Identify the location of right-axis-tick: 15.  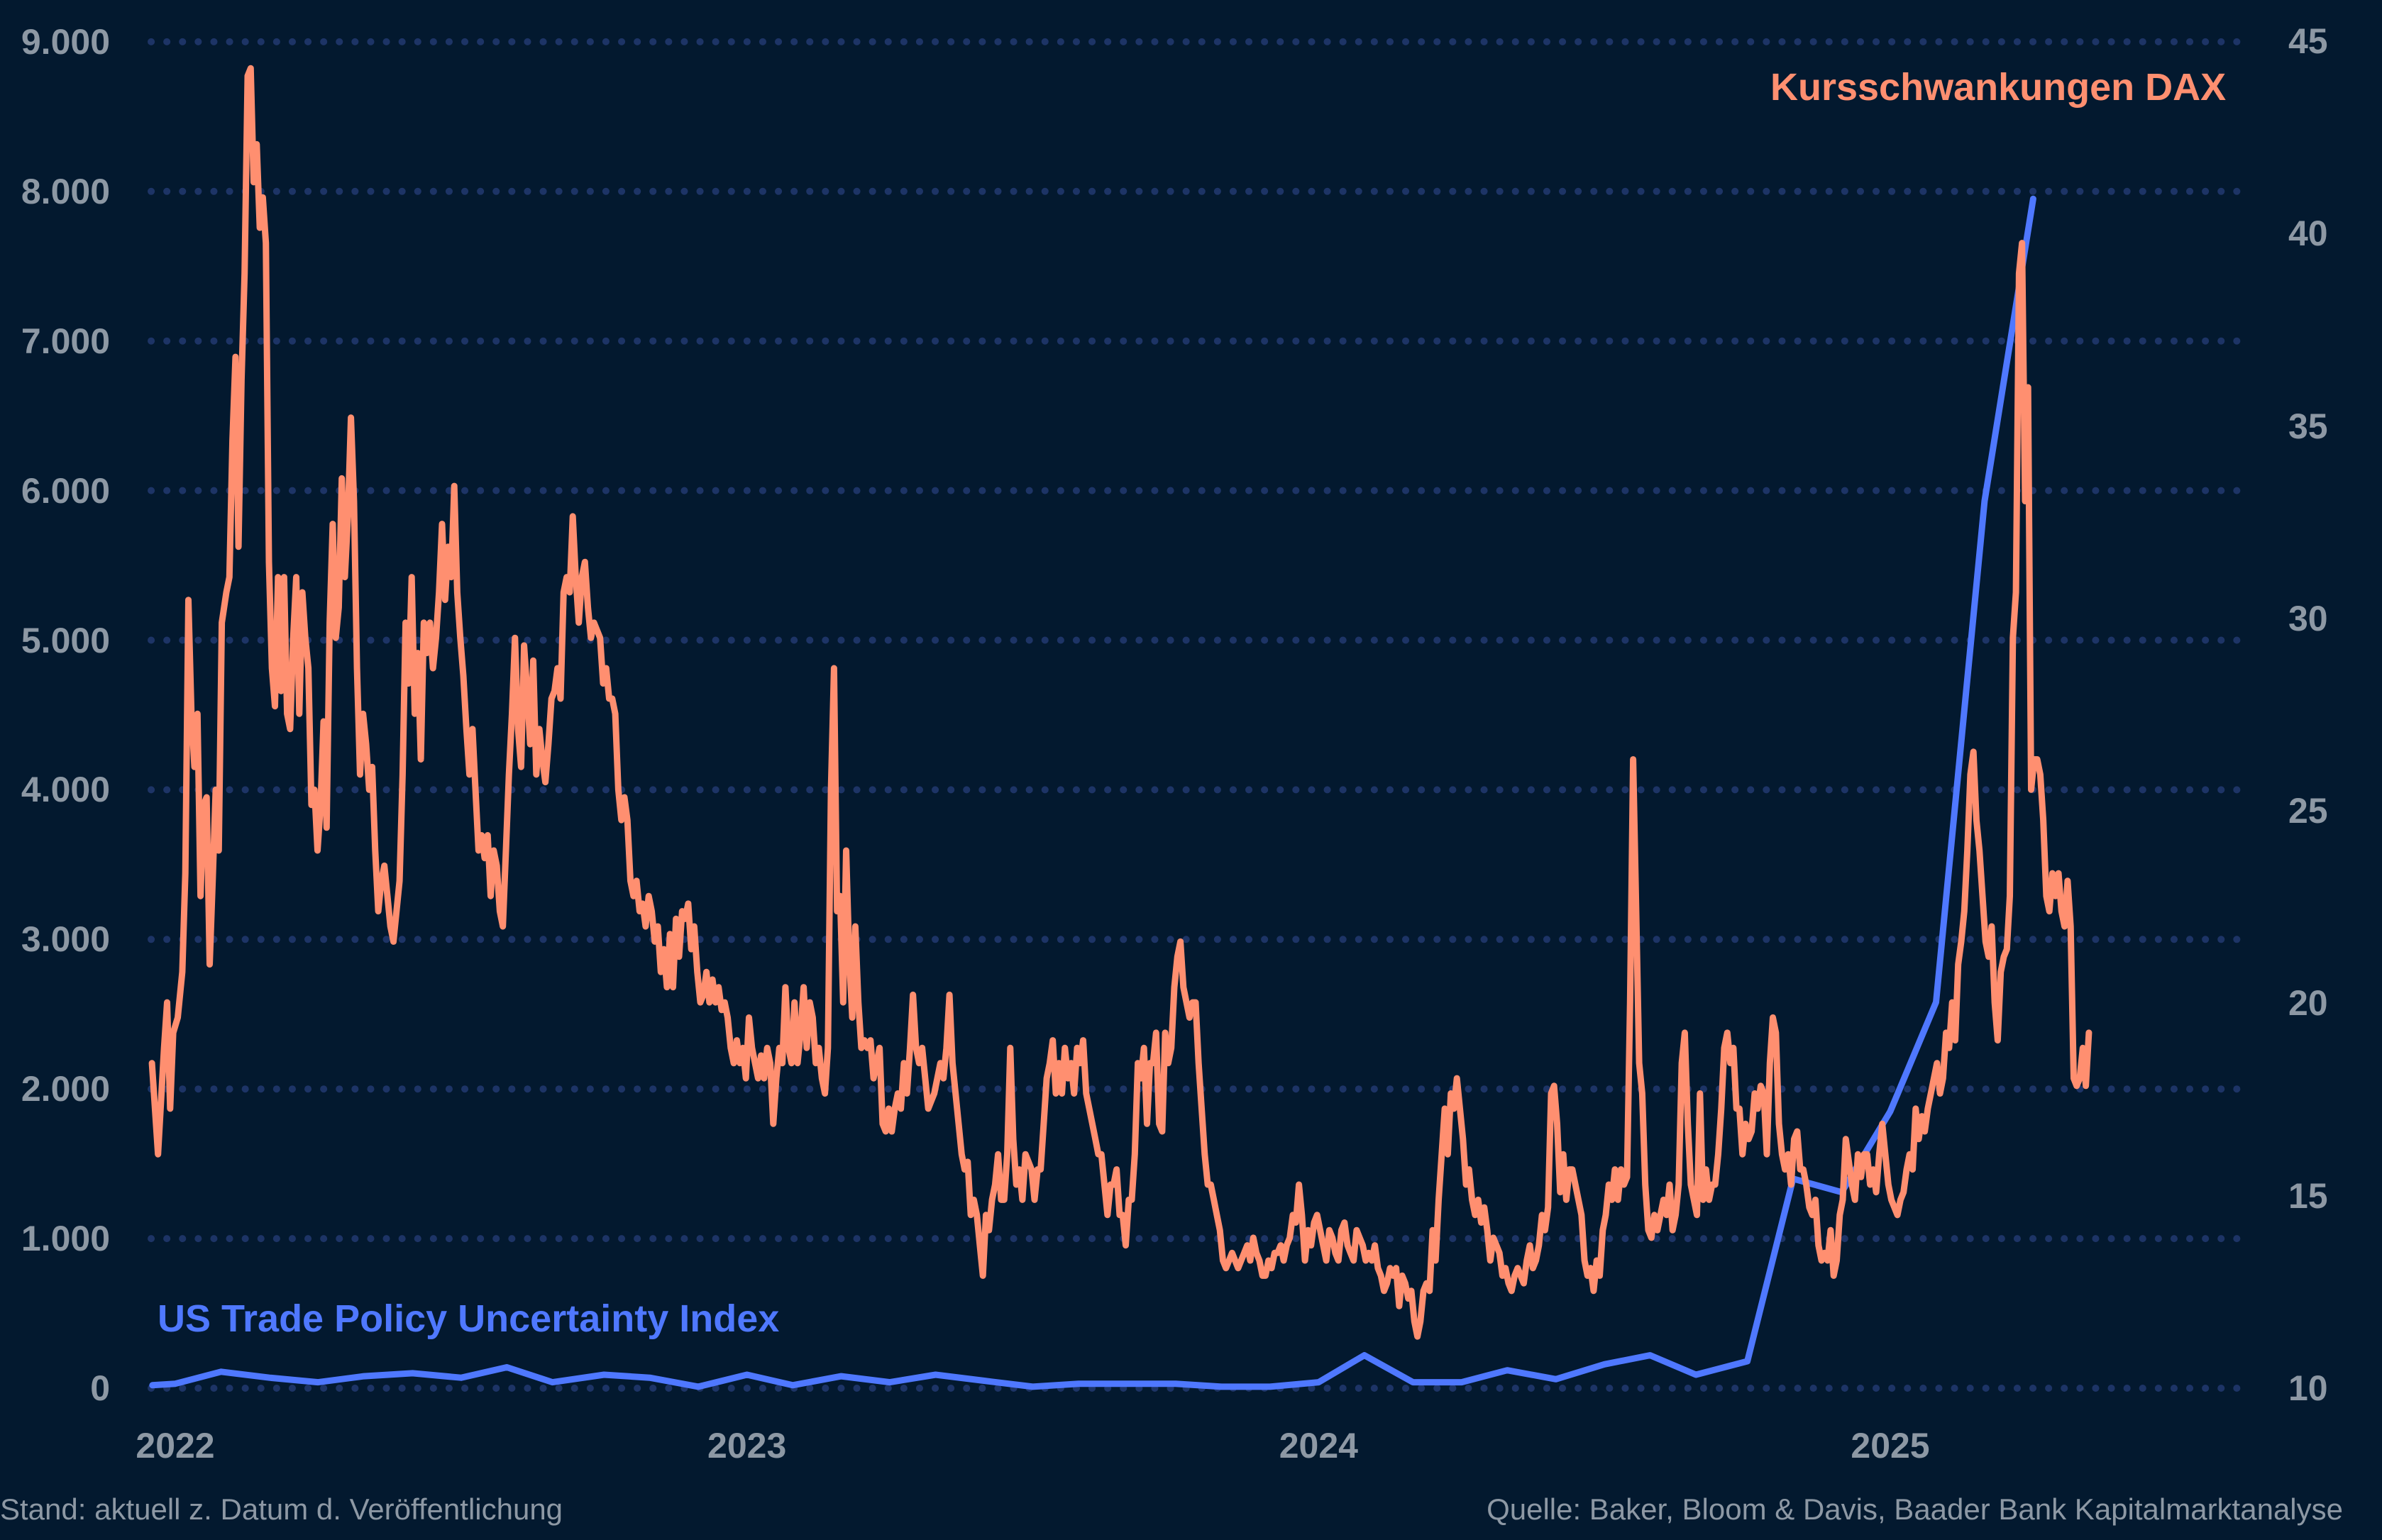
(2308, 1195).